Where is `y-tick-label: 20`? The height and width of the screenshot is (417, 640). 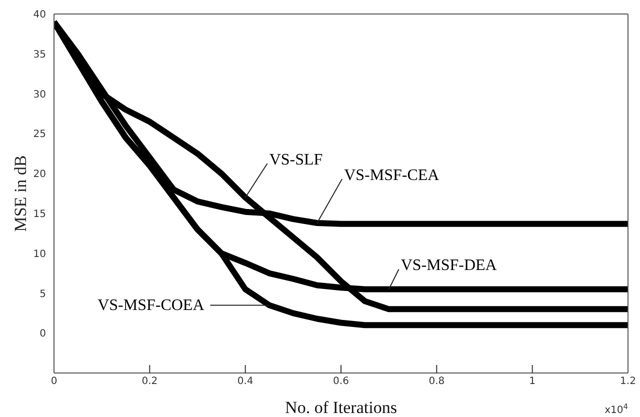
y-tick-label: 20 is located at coordinates (39, 174).